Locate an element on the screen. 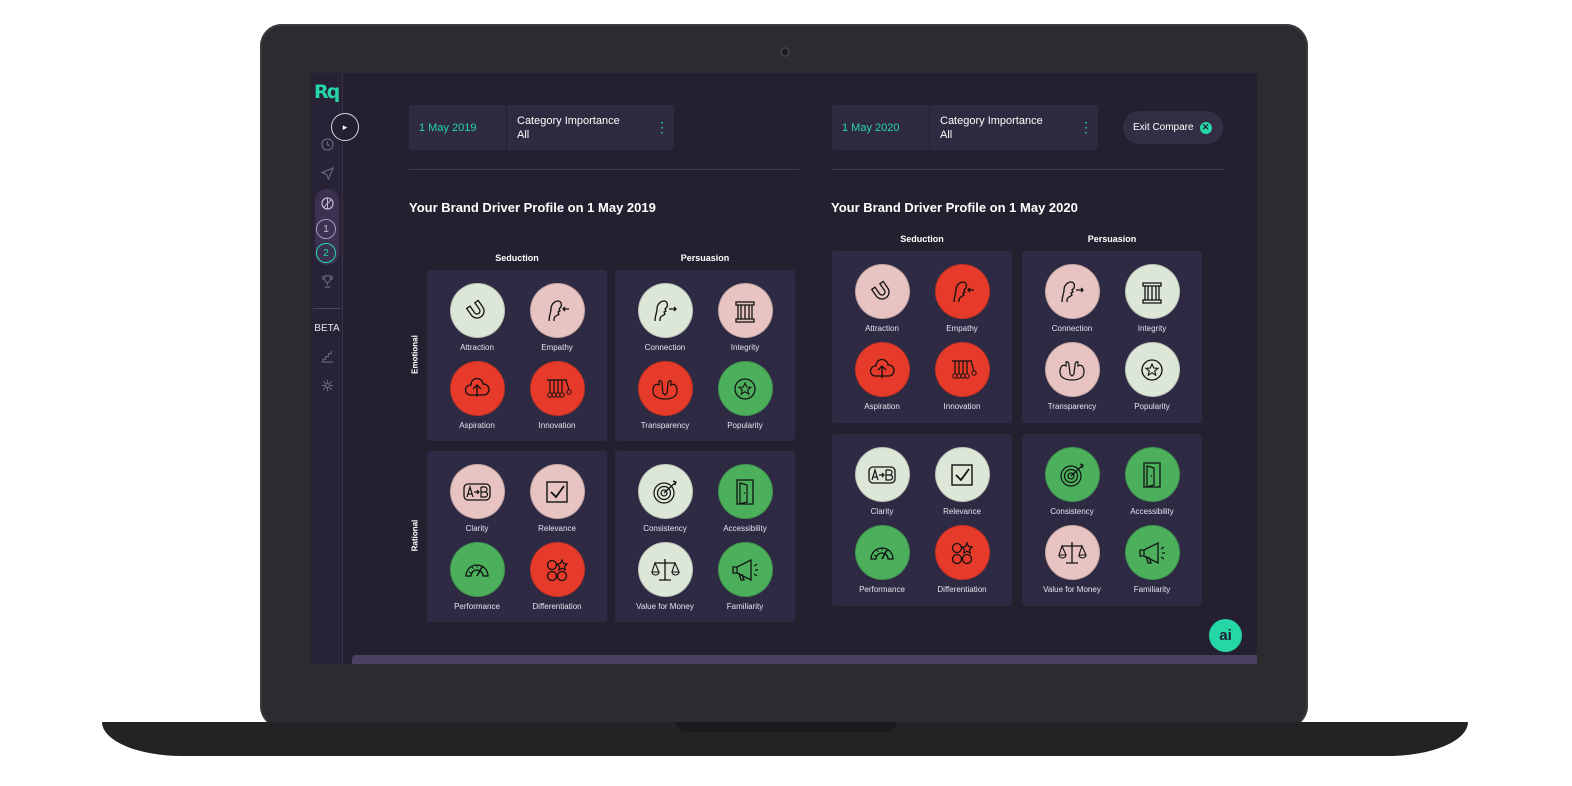  right-driver-connection: Connection is located at coordinates (1072, 298).